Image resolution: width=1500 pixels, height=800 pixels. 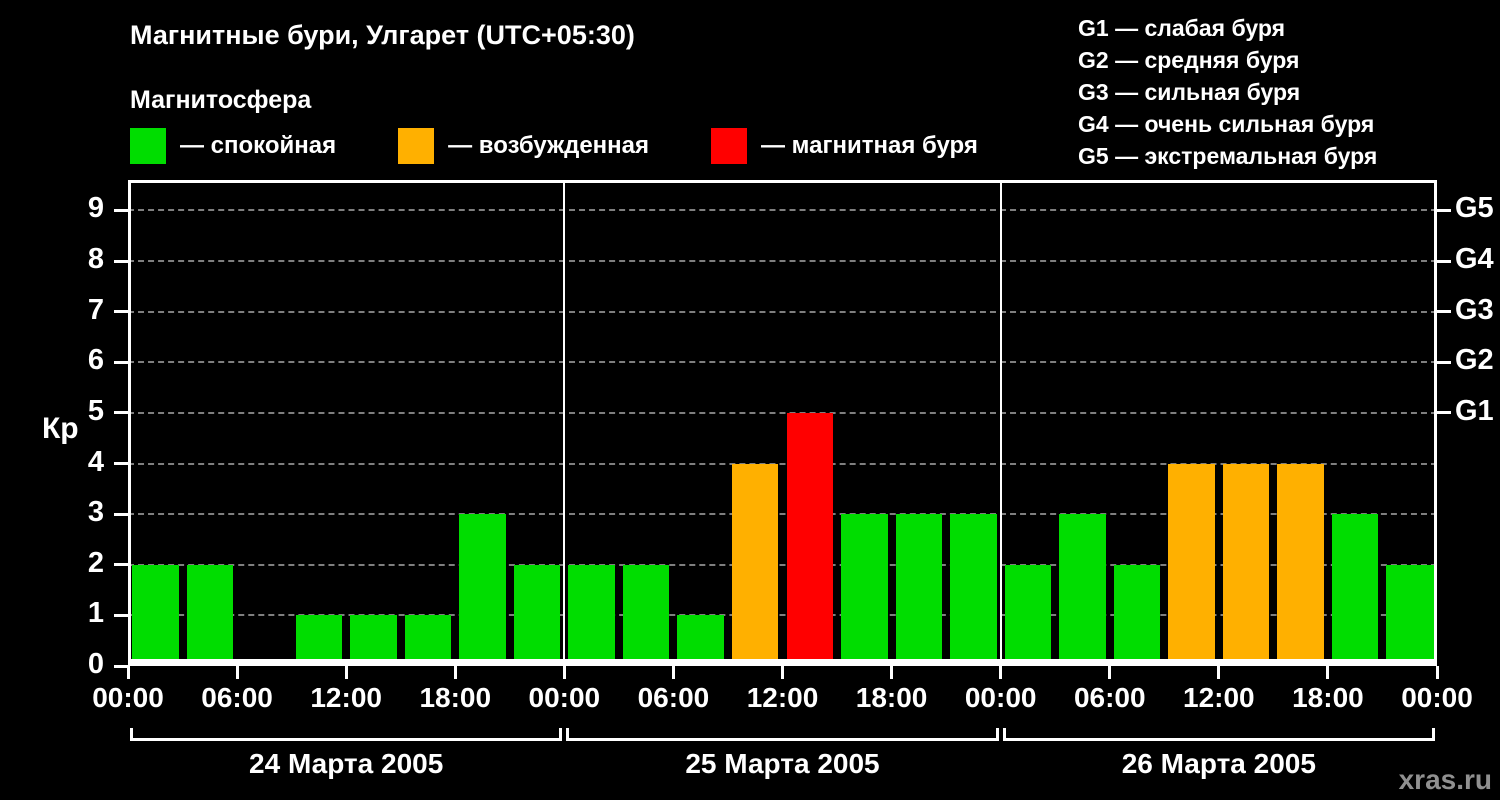 I want to click on right-axis-label: G5, so click(x=1474, y=208).